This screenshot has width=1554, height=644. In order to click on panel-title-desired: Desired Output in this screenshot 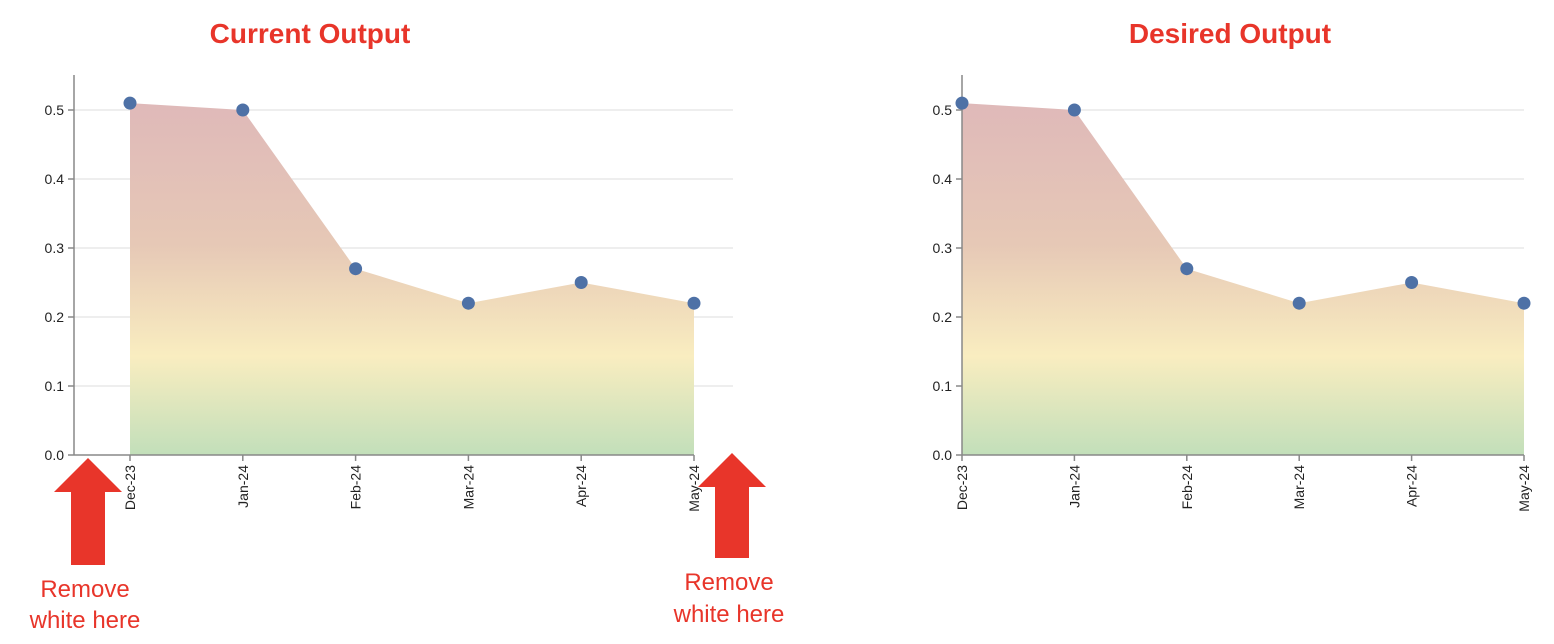, I will do `click(1230, 33)`.